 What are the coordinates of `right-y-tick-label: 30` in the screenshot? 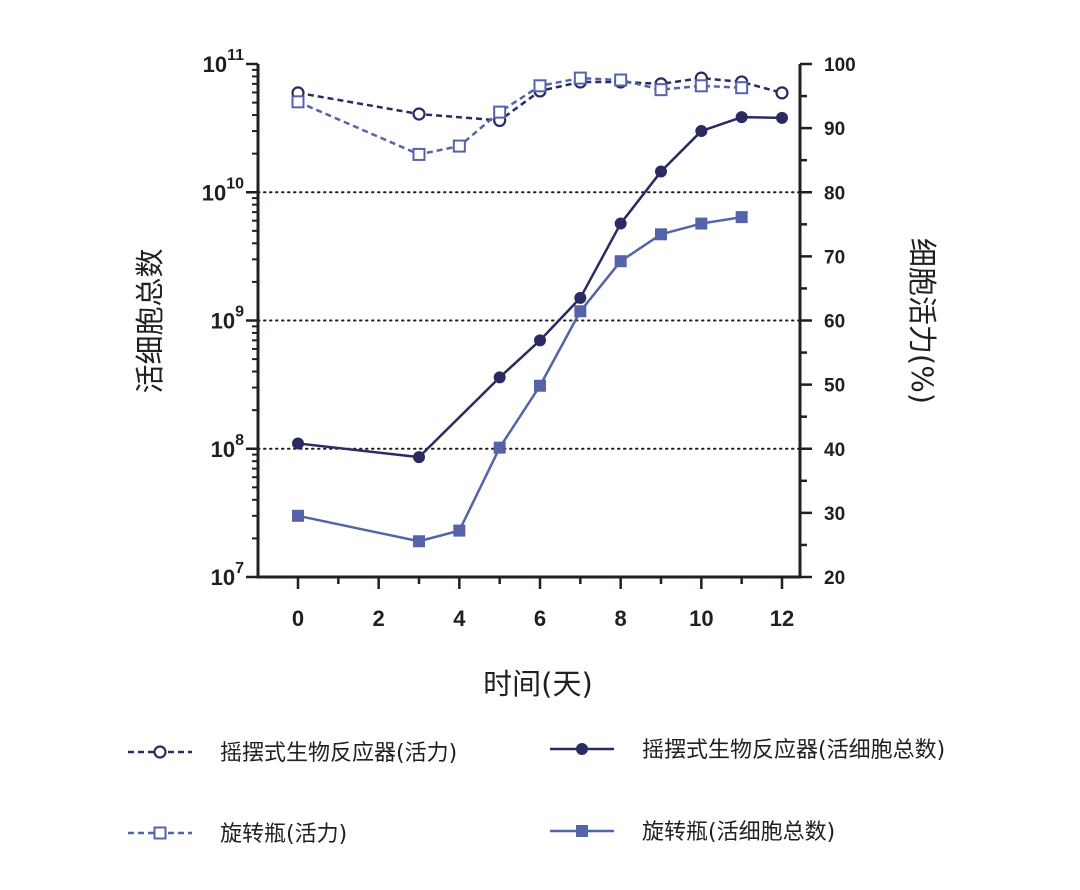 It's located at (834, 514).